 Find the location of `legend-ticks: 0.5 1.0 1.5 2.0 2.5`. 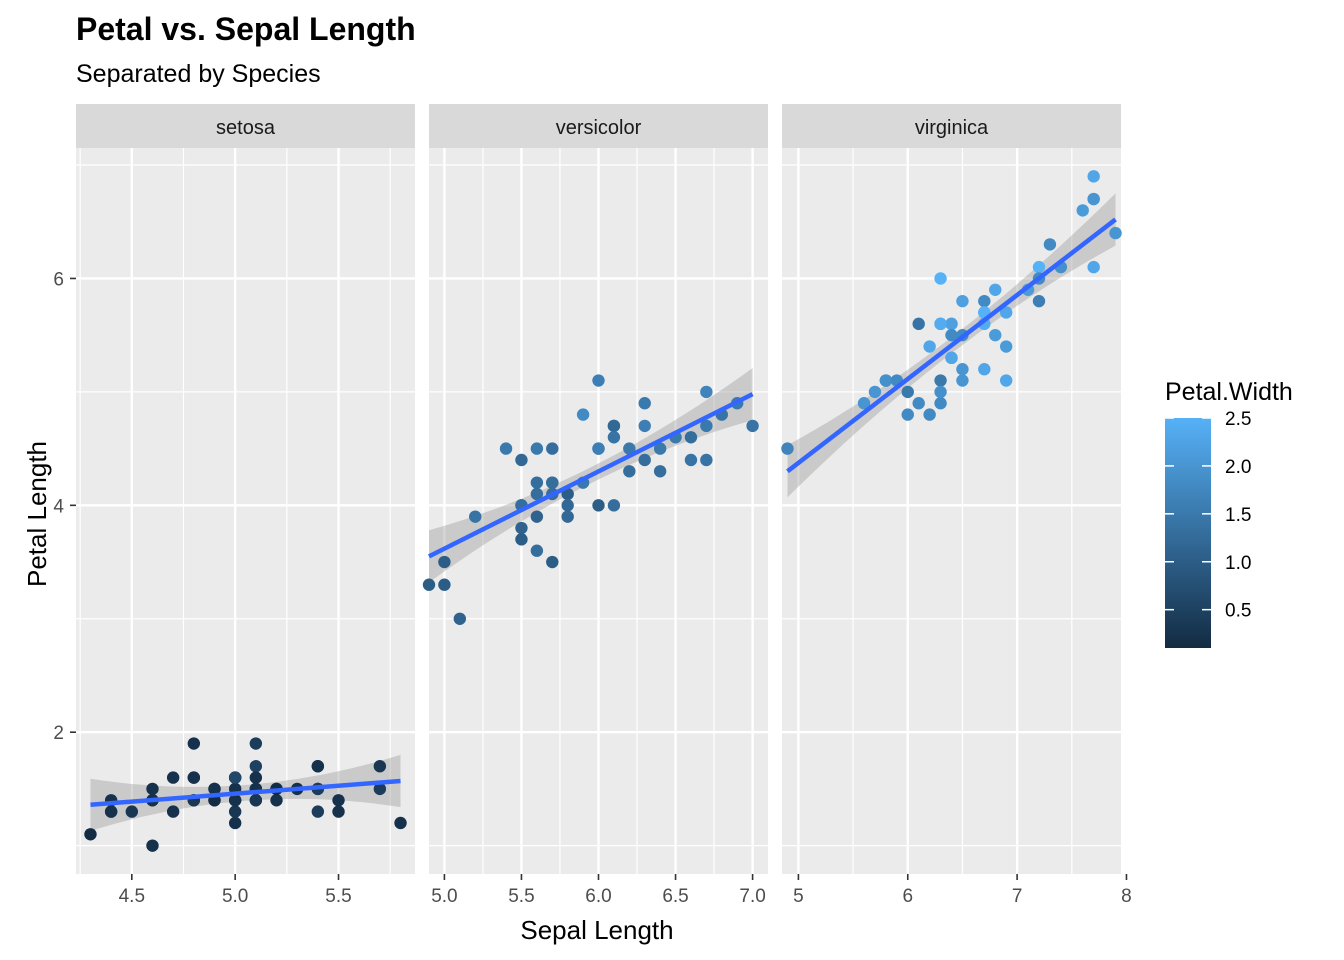

legend-ticks: 0.5 1.0 1.5 2.0 2.5 is located at coordinates (1208, 515).